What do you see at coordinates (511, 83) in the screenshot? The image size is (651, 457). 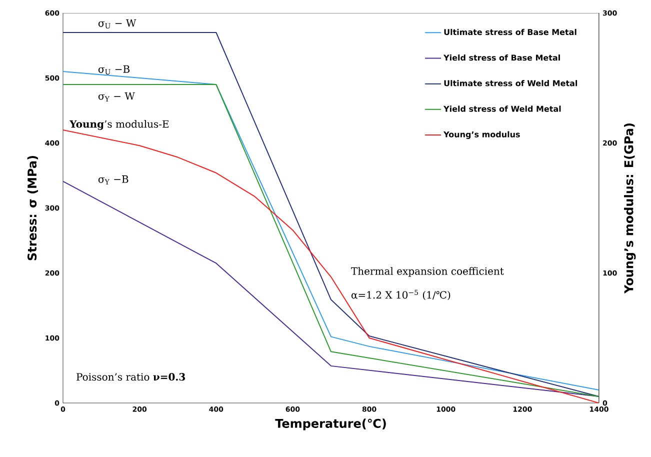 I see `legend-label: Ultimate stress of Weld Metal` at bounding box center [511, 83].